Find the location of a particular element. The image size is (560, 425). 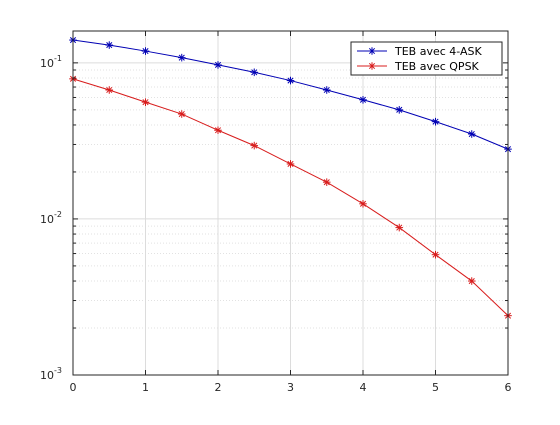

y-tick-labels: 10-310-210-1 is located at coordinates (51, 218).